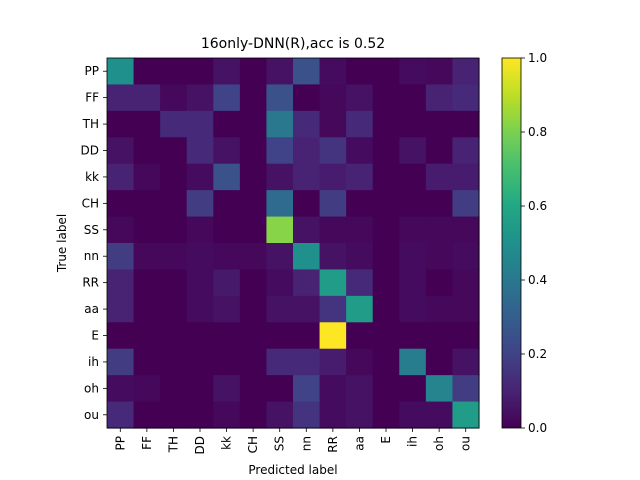 The height and width of the screenshot is (480, 640). What do you see at coordinates (534, 243) in the screenshot?
I see `colorbar-ticks: 0.0 0.2 0.4 0.6 0.8 1.0` at bounding box center [534, 243].